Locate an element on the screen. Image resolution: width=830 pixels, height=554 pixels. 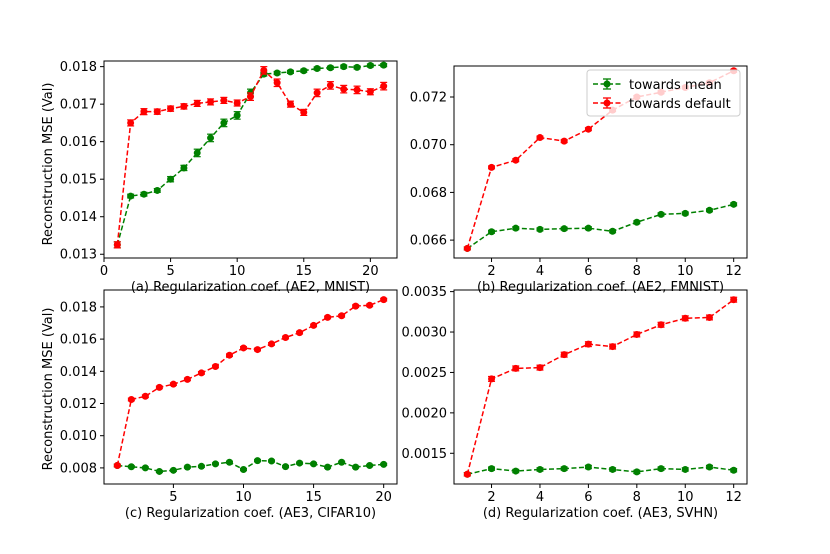
y-tick-label: 0.012 is located at coordinates (78, 404).